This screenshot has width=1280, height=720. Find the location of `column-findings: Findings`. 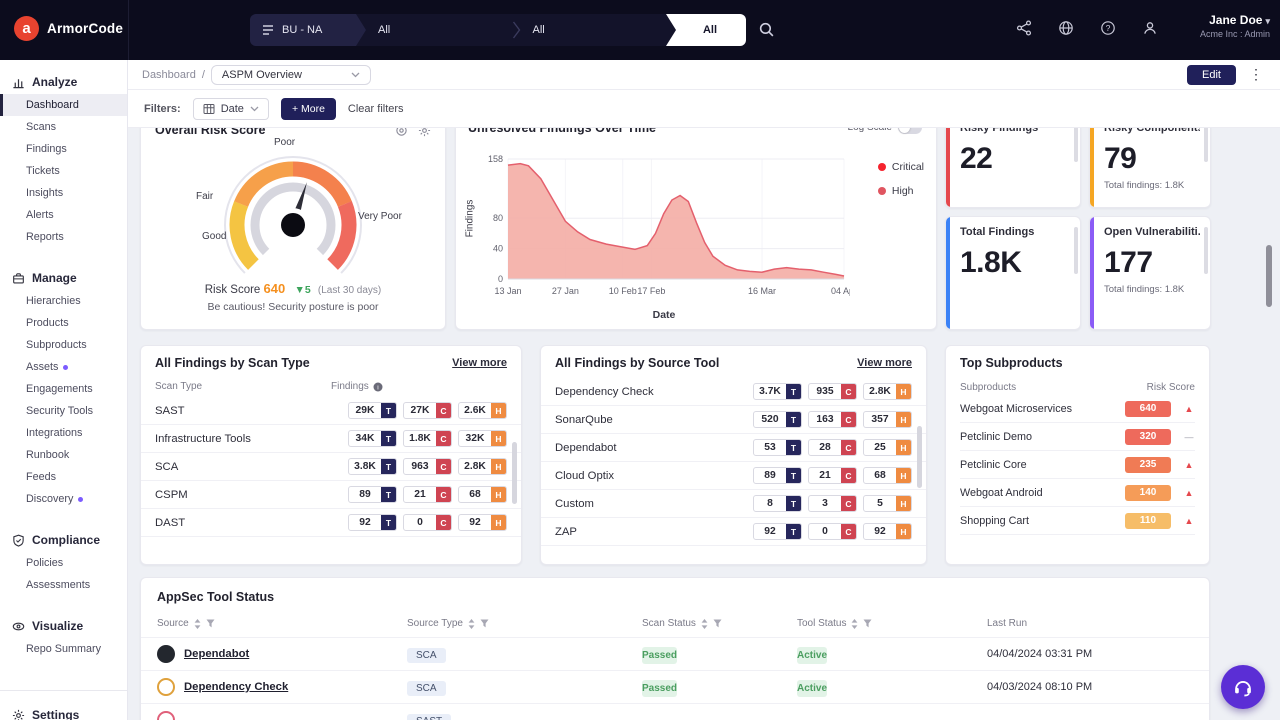

column-findings: Findings is located at coordinates (350, 386).